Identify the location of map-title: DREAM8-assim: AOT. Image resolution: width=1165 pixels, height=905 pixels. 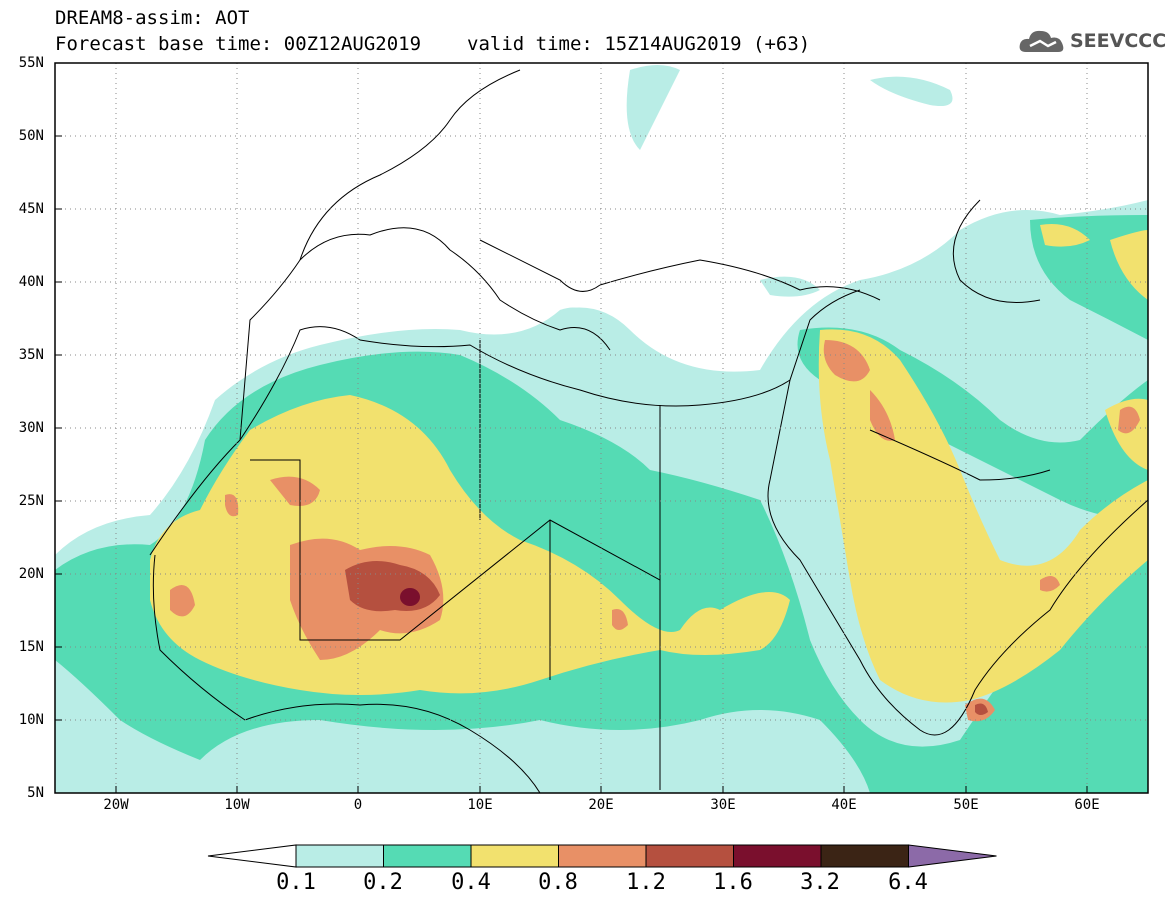
(152, 18).